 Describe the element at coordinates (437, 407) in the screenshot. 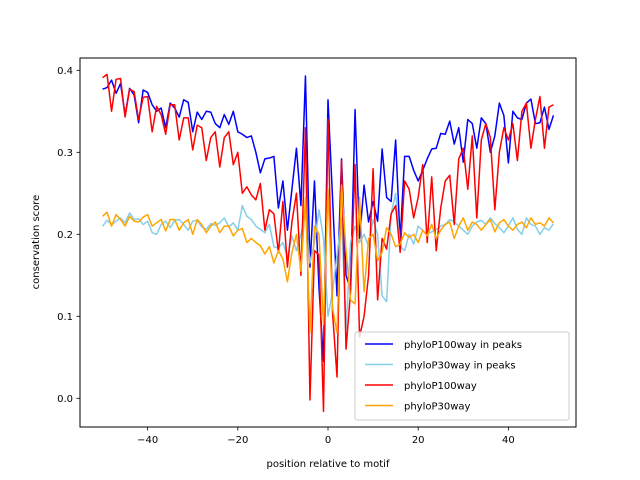

I see `legend-label: phyloP30way` at that location.